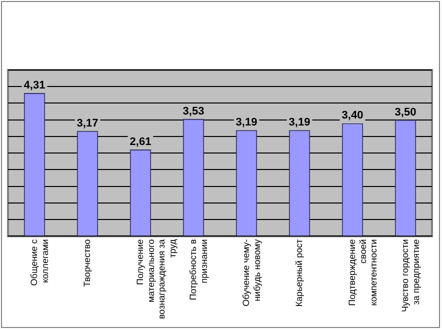  I want to click on x-tick-label: Творчество, so click(87, 263).